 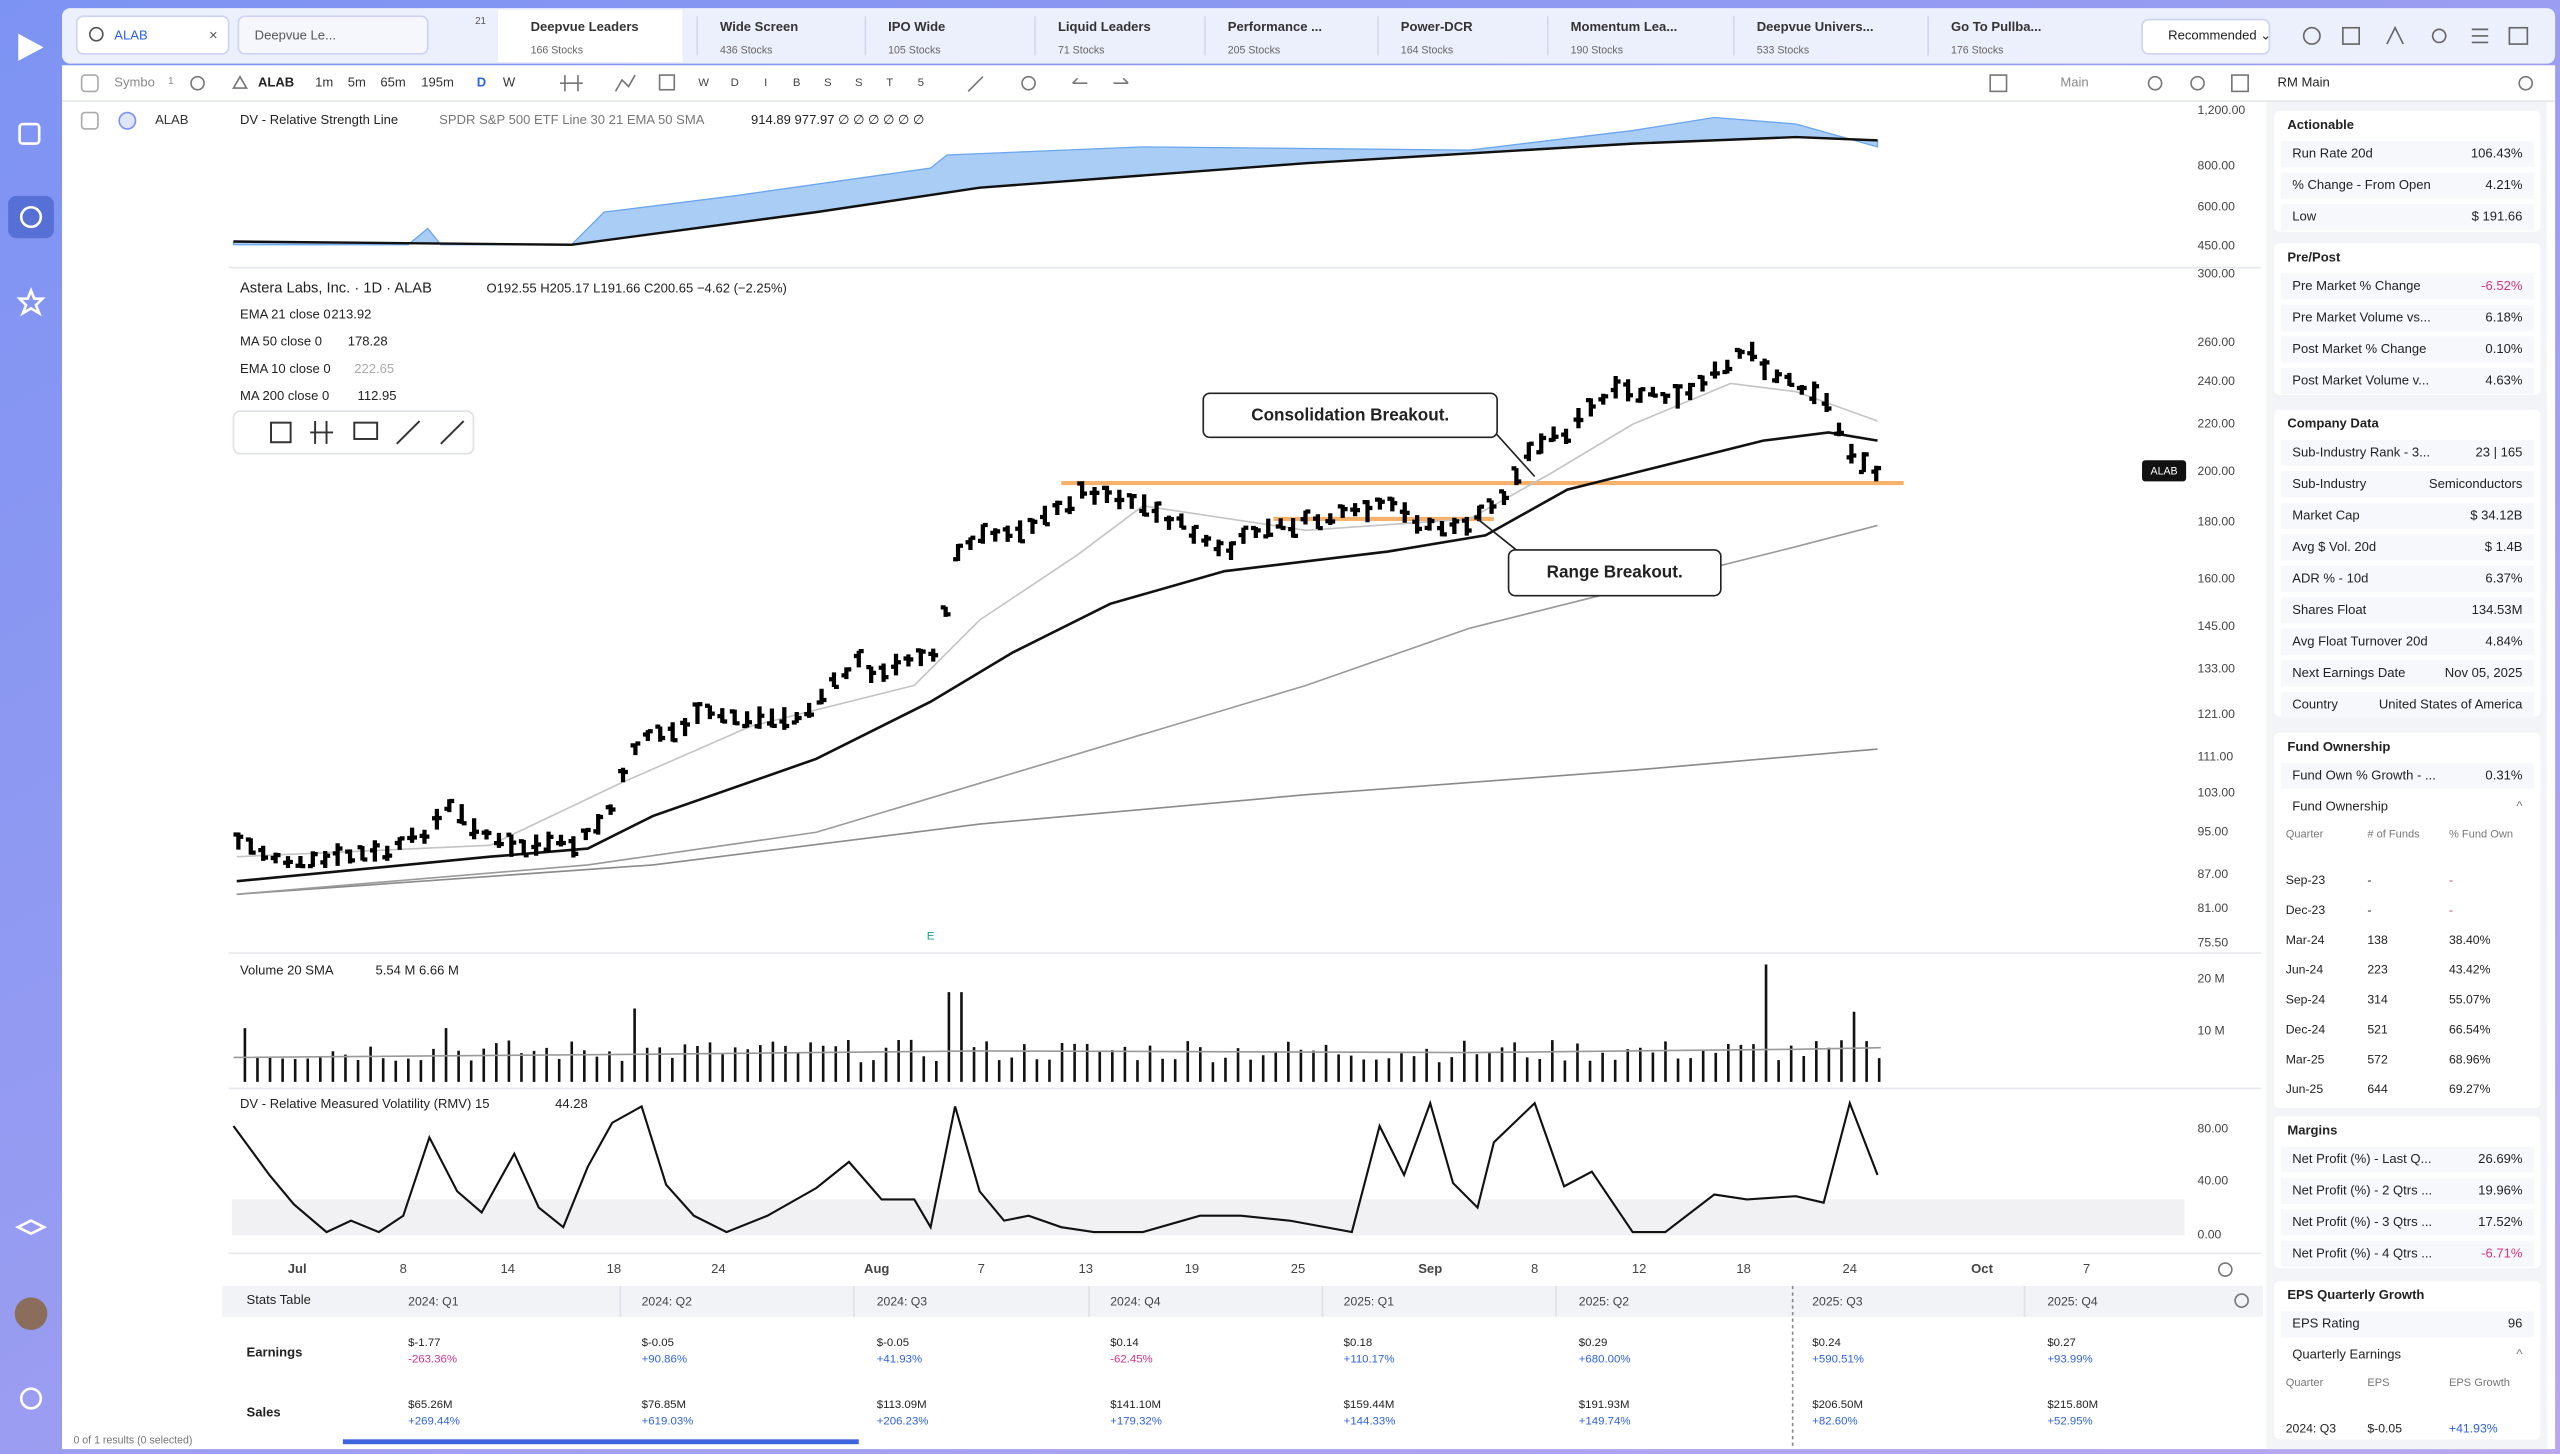 What do you see at coordinates (1104, 26) in the screenshot?
I see `tab-name: Liquid Leaders` at bounding box center [1104, 26].